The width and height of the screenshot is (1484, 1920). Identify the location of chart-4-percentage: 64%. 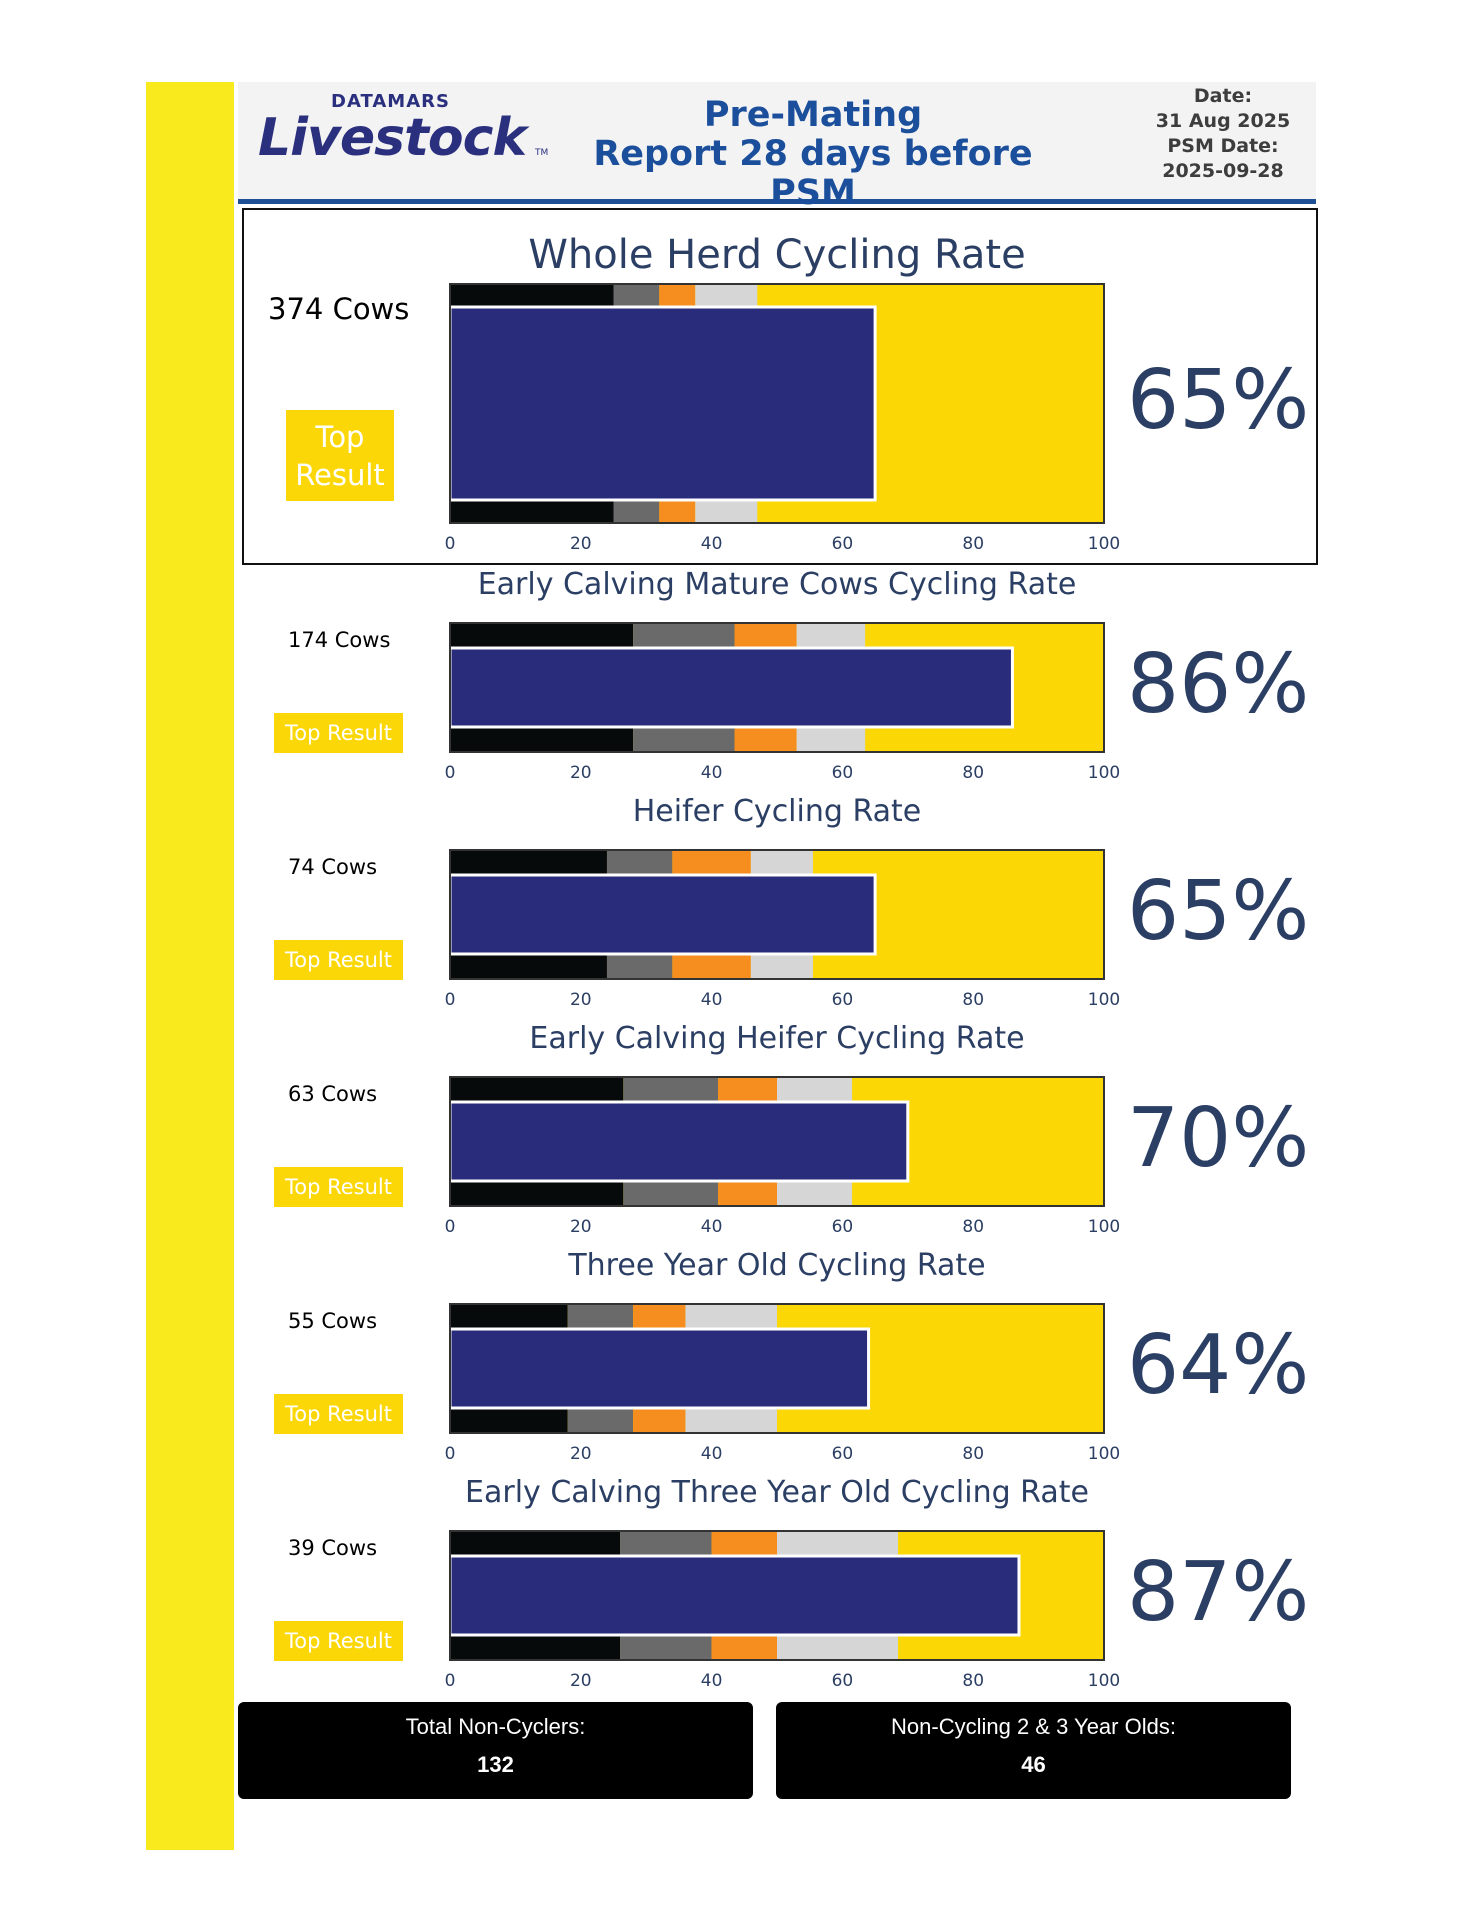
(1218, 1365).